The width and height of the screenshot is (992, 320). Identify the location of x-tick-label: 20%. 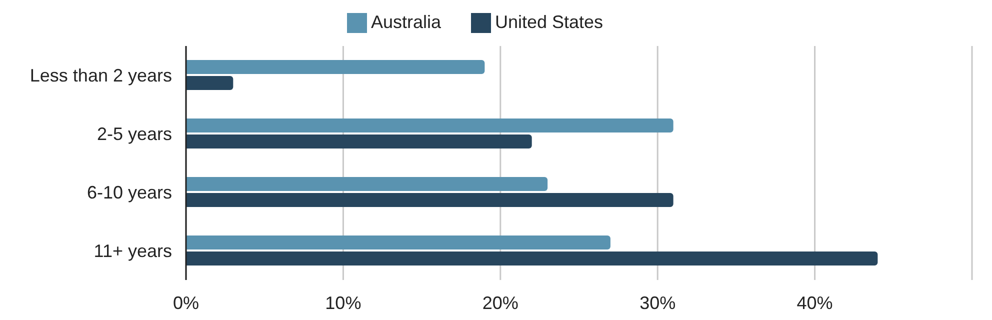
(500, 302).